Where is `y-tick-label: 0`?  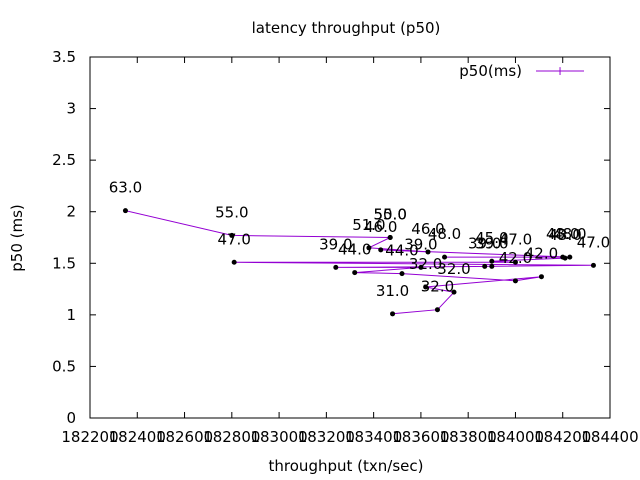 y-tick-label: 0 is located at coordinates (71, 418).